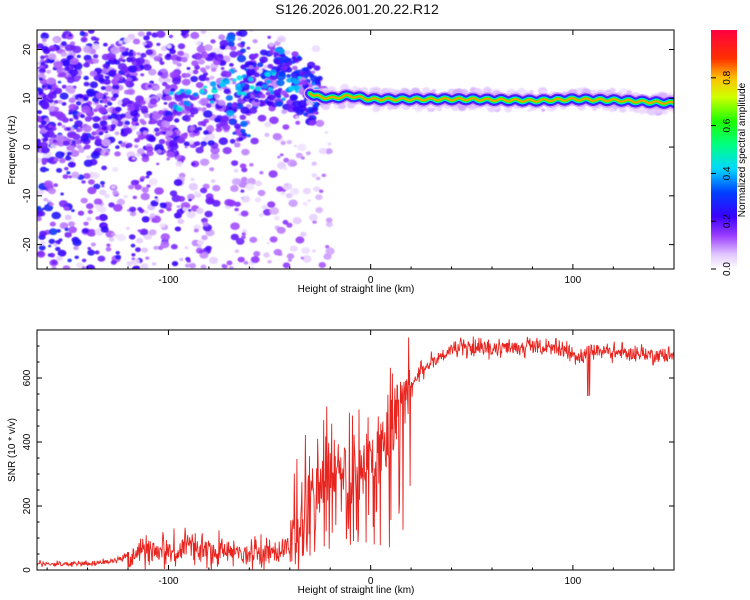 This screenshot has width=750, height=600. Describe the element at coordinates (727, 173) in the screenshot. I see `colorbar-tick-label: 0.4` at that location.